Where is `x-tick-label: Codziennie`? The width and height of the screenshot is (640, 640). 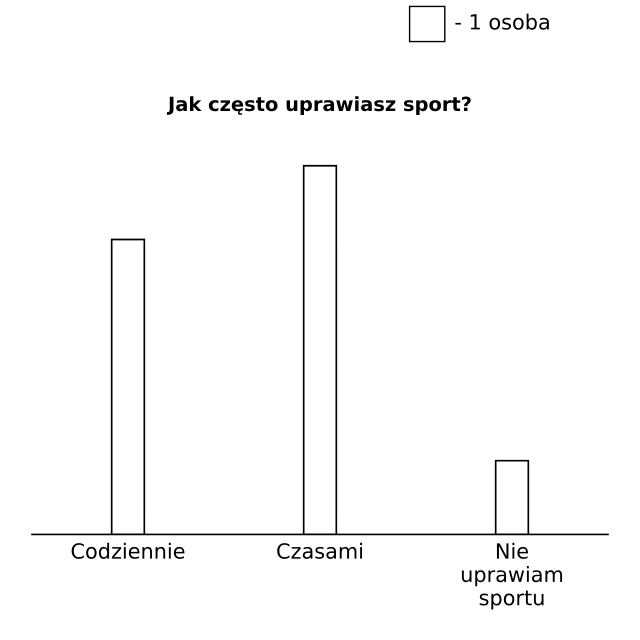
x-tick-label: Codziennie is located at coordinates (128, 550).